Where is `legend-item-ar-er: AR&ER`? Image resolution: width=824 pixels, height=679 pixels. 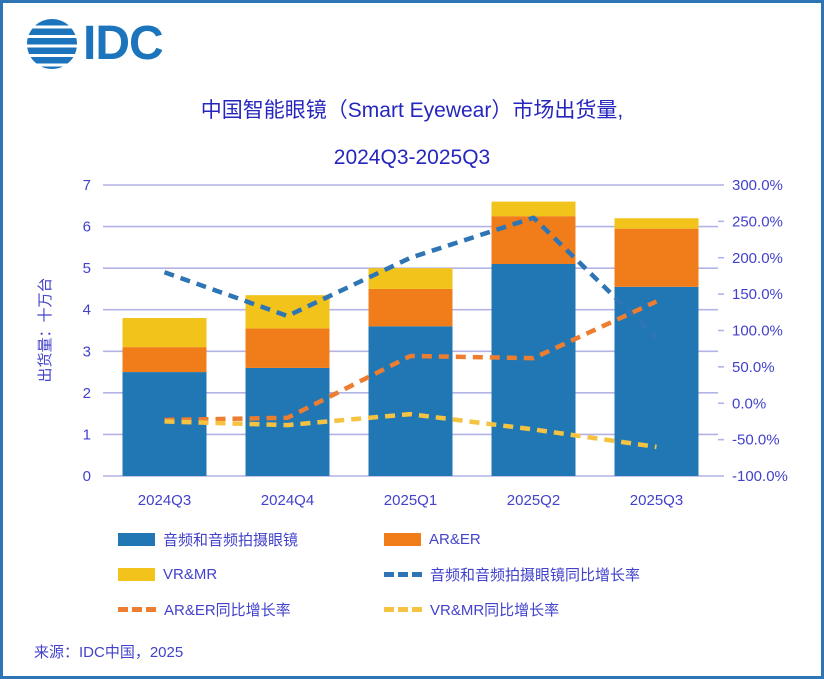
legend-item-ar-er: AR&ER is located at coordinates (512, 539).